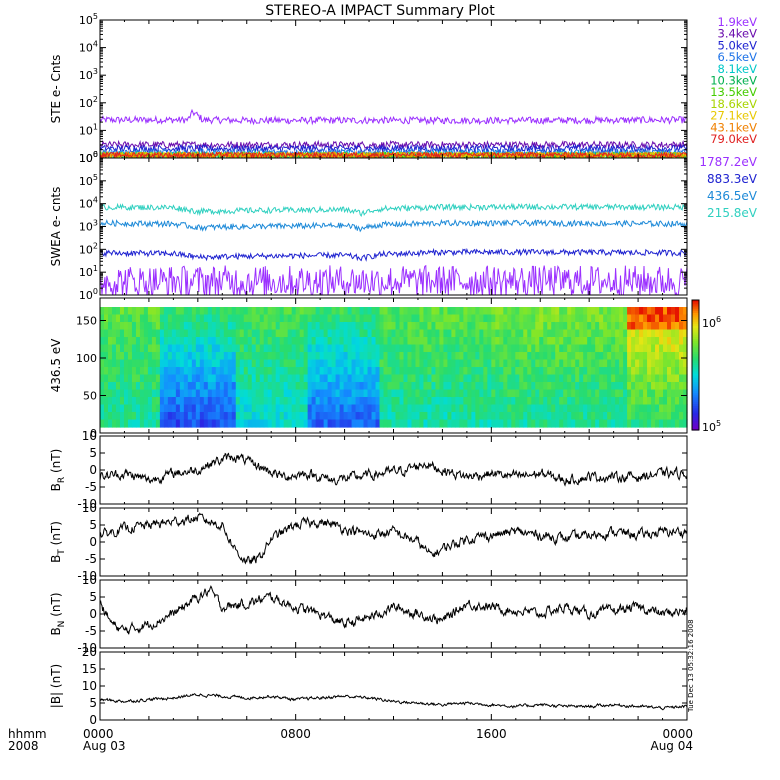 This screenshot has width=780, height=780. Describe the element at coordinates (58, 613) in the screenshot. I see `bn-y-axis-label: BN (nT)` at that location.